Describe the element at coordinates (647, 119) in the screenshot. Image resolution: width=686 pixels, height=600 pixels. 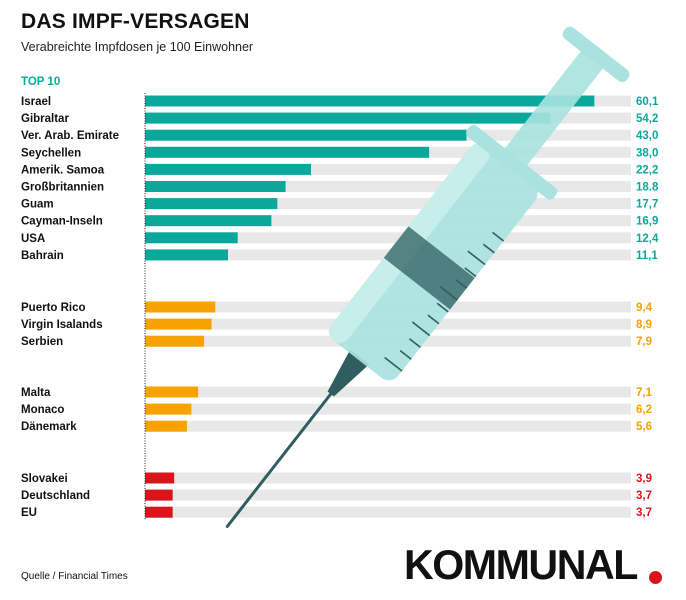
I see `value-label: 54,2` at that location.